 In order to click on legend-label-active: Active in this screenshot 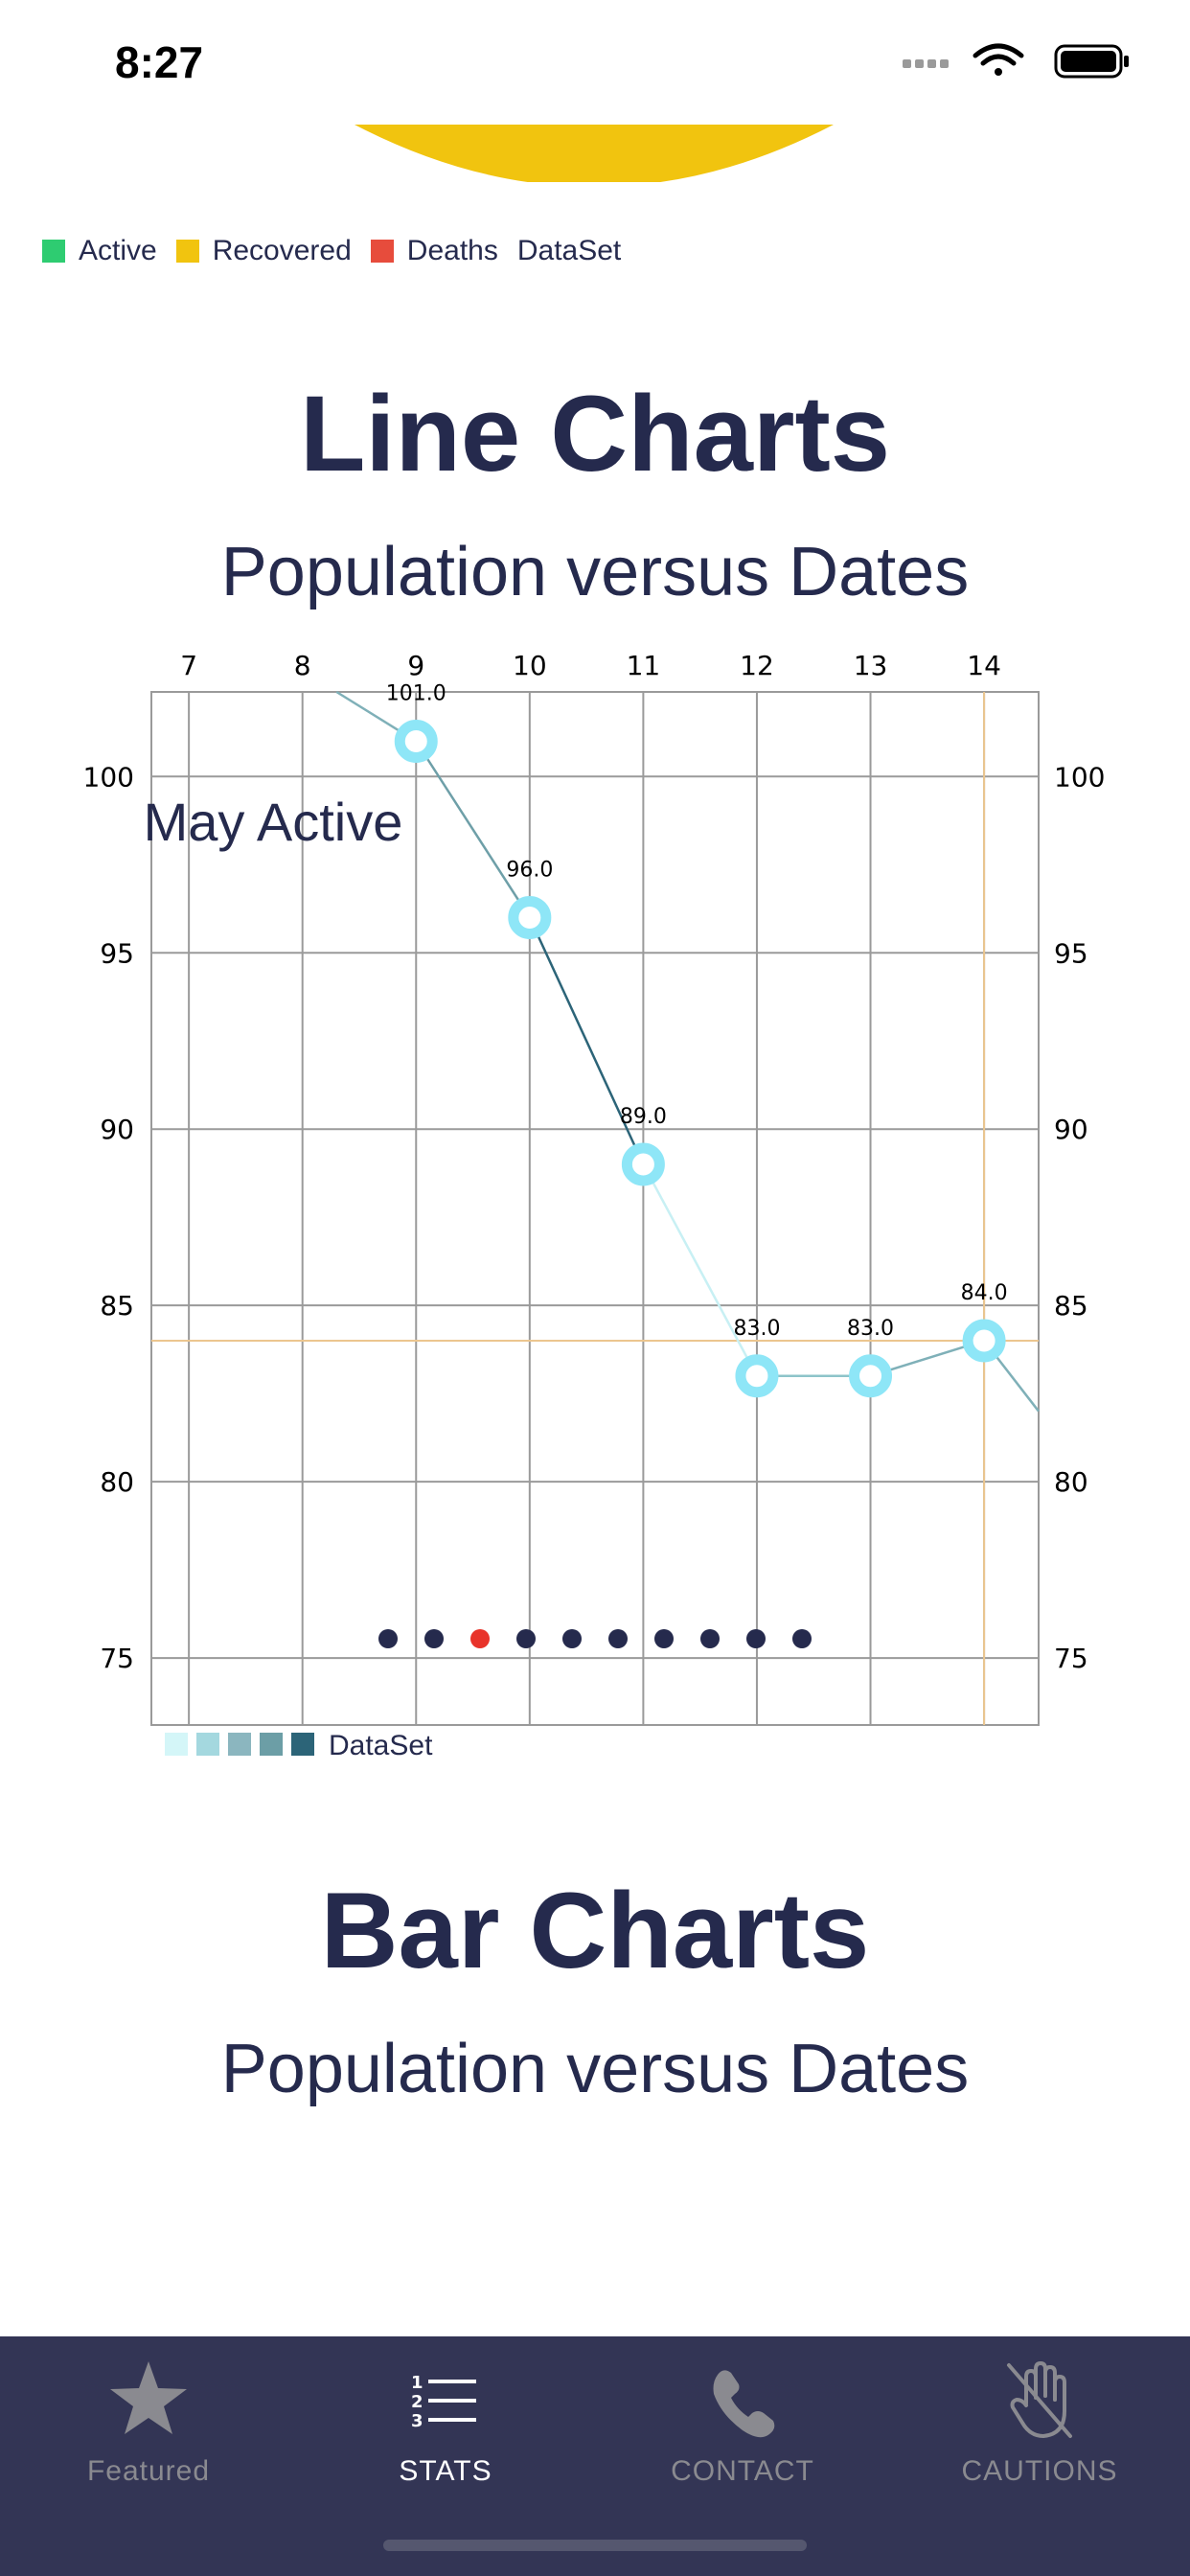, I will do `click(118, 250)`.